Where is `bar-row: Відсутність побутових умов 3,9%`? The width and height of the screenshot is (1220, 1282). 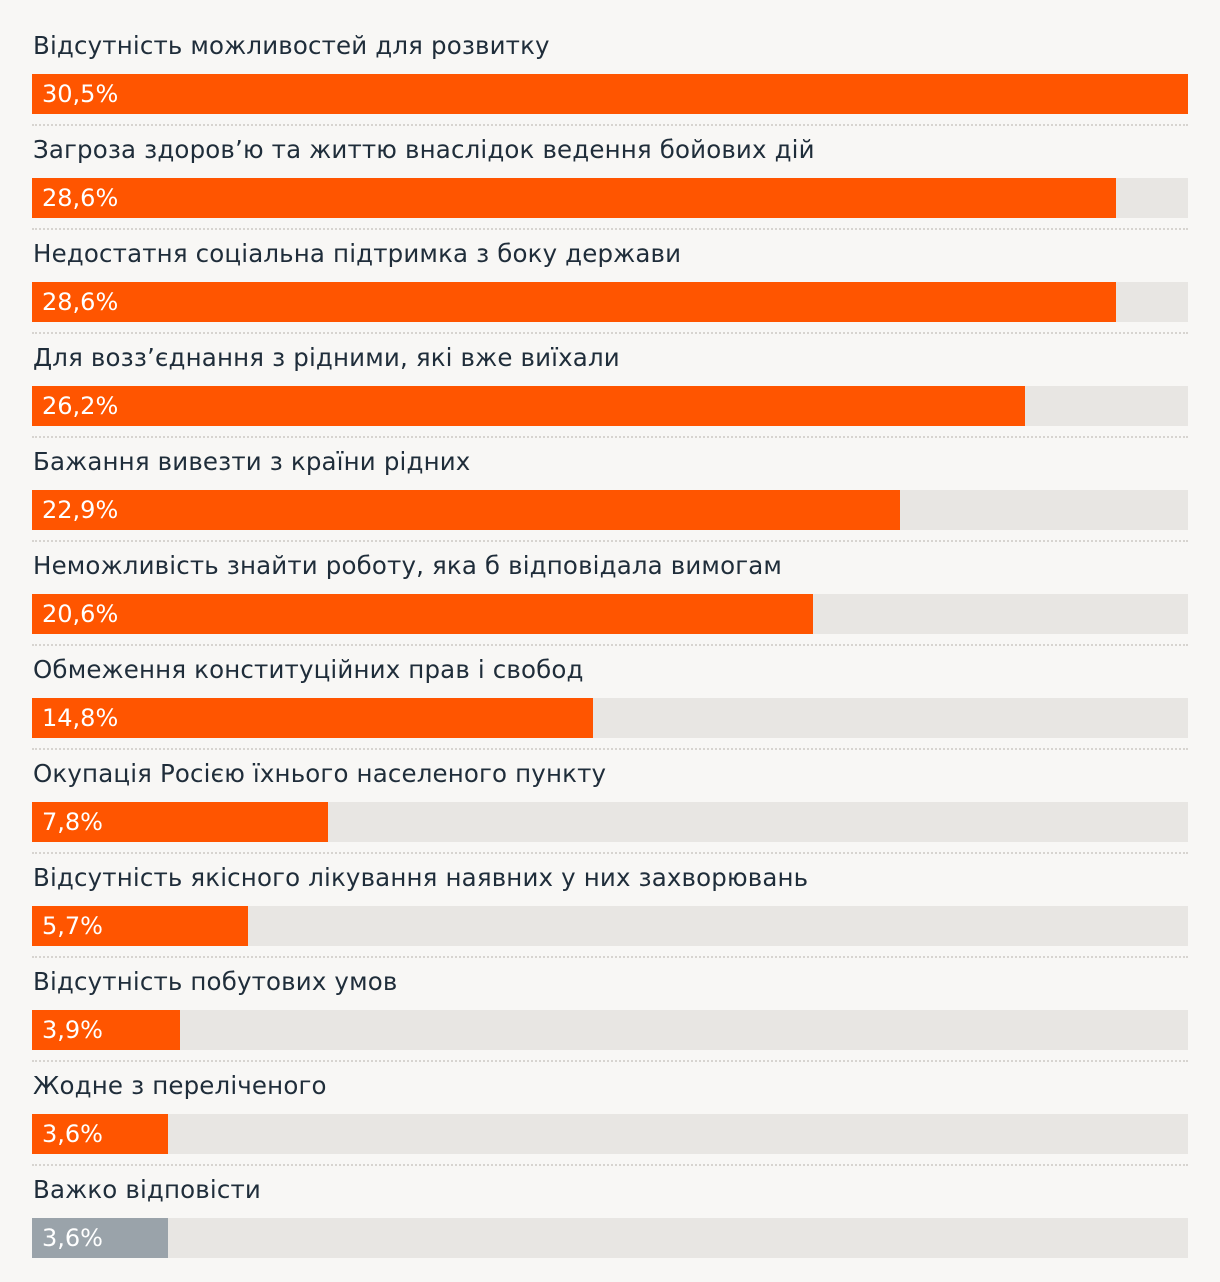
bar-row: Відсутність побутових умов 3,9% is located at coordinates (610, 1000).